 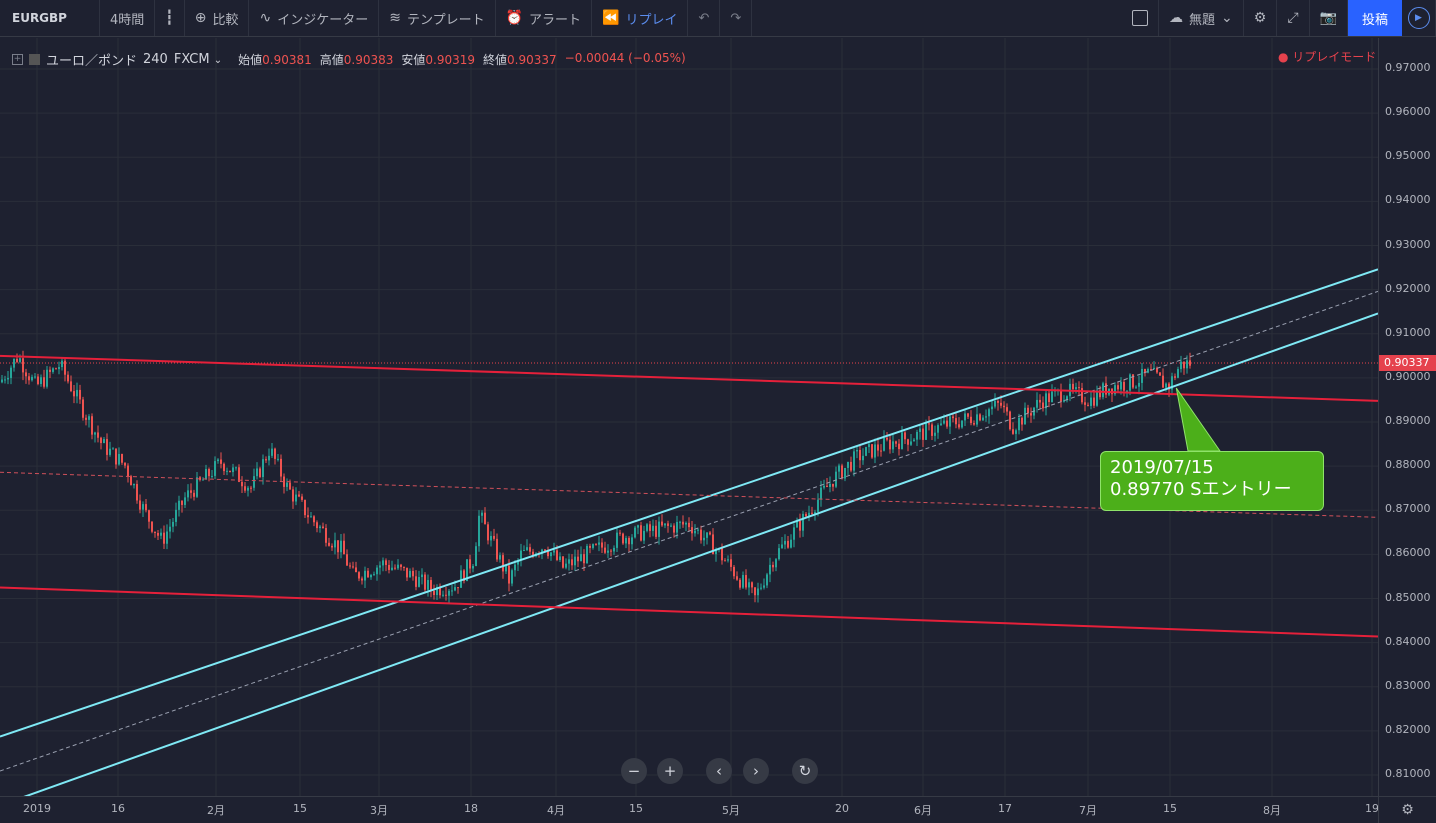 I want to click on symbol-search-button: EURGBP, so click(x=50, y=18).